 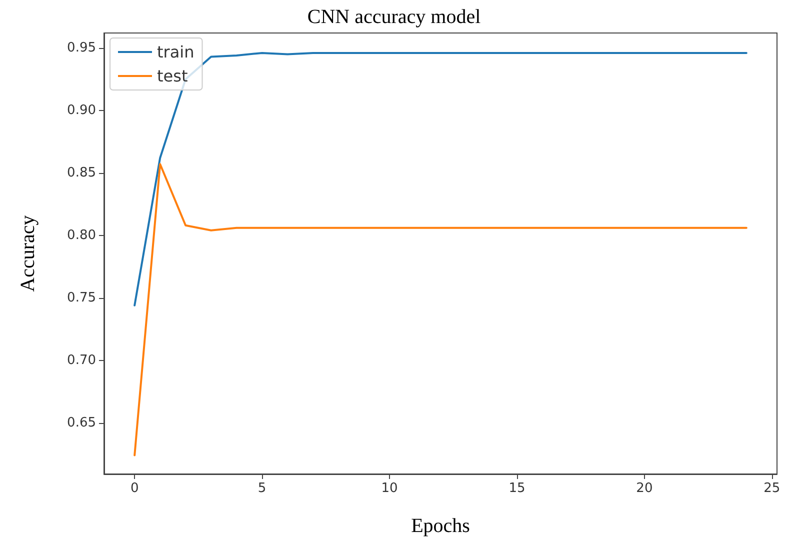 What do you see at coordinates (172, 76) in the screenshot?
I see `legend-label: test` at bounding box center [172, 76].